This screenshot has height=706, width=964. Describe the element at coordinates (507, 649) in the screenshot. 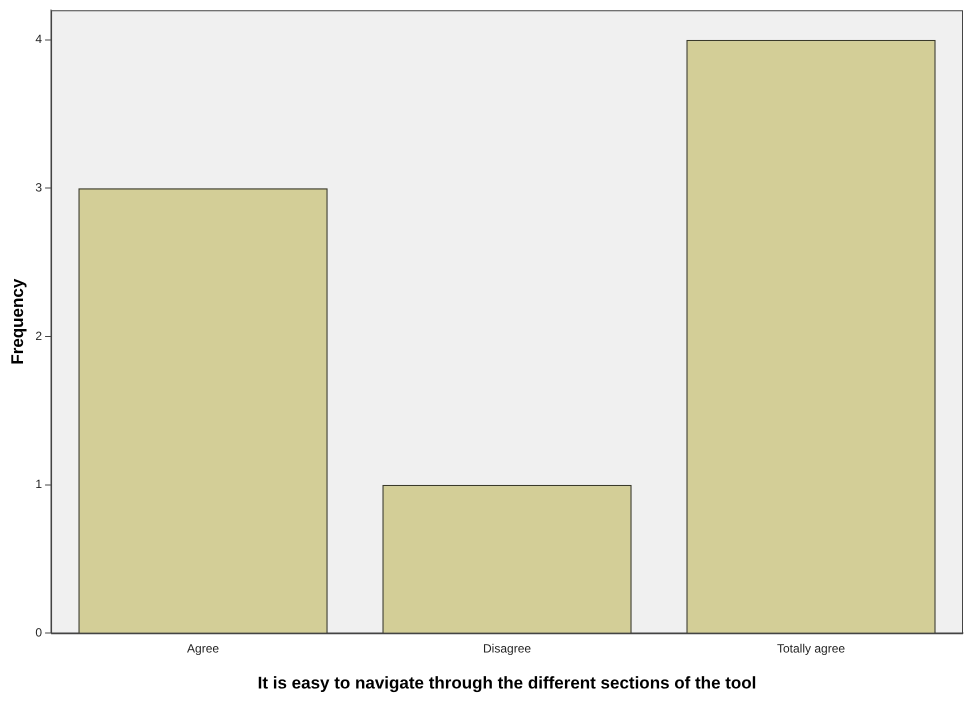

I see `x-tick-label: Disagree` at that location.